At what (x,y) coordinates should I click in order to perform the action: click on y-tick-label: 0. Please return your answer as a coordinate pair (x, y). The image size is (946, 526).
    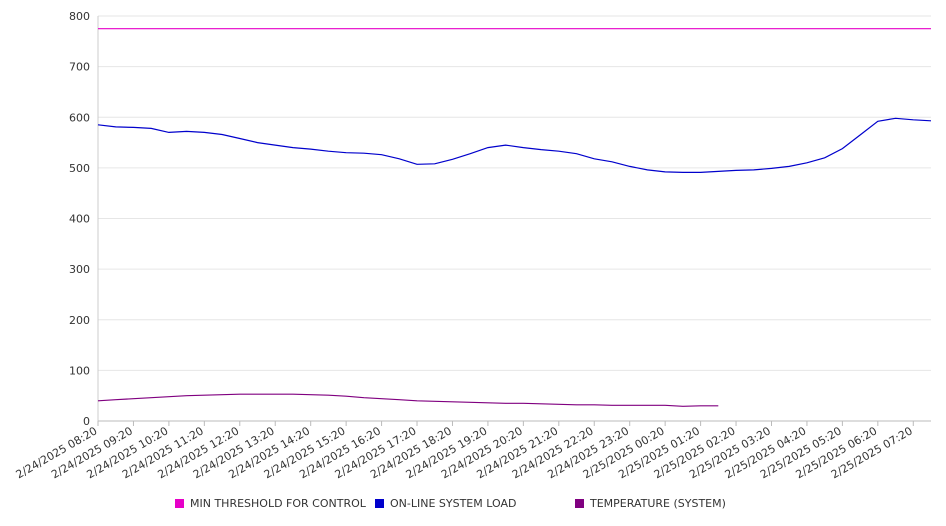
    Looking at the image, I should click on (86, 421).